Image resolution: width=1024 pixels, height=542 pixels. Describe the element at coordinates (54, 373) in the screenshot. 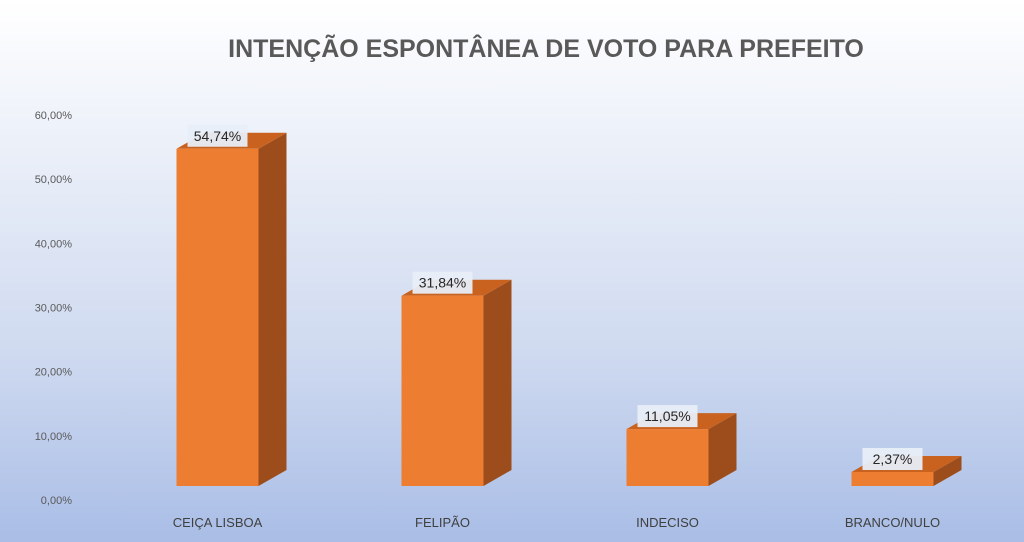

I see `y-tick-label: 20,00%` at that location.